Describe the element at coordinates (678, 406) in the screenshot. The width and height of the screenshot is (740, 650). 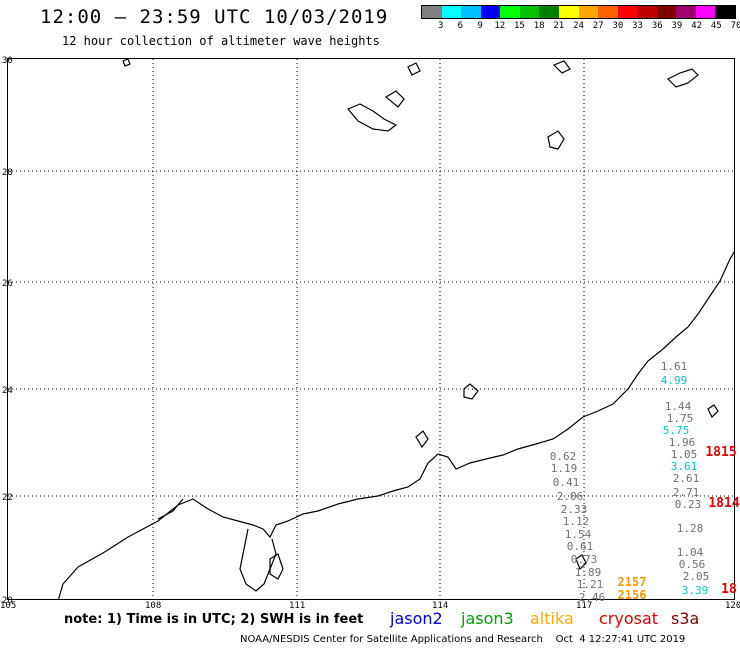
I see `wave-height-value: 1.44` at that location.